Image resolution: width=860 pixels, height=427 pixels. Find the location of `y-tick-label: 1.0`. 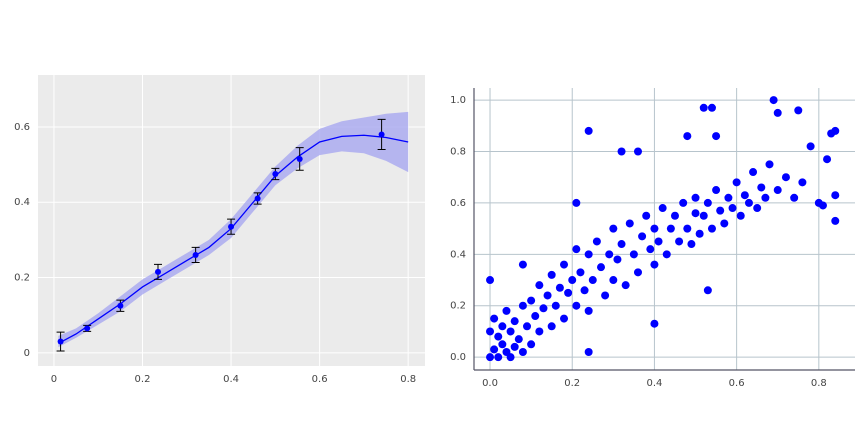

y-tick-label: 1.0 is located at coordinates (458, 100).